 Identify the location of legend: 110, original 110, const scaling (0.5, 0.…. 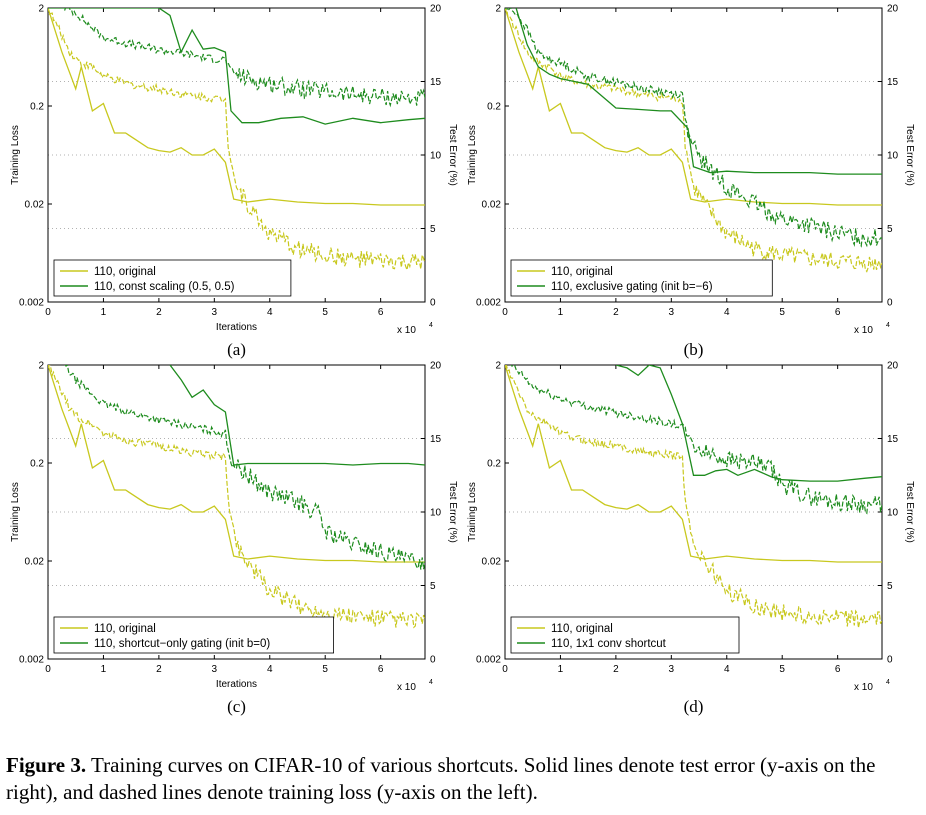
(172, 278).